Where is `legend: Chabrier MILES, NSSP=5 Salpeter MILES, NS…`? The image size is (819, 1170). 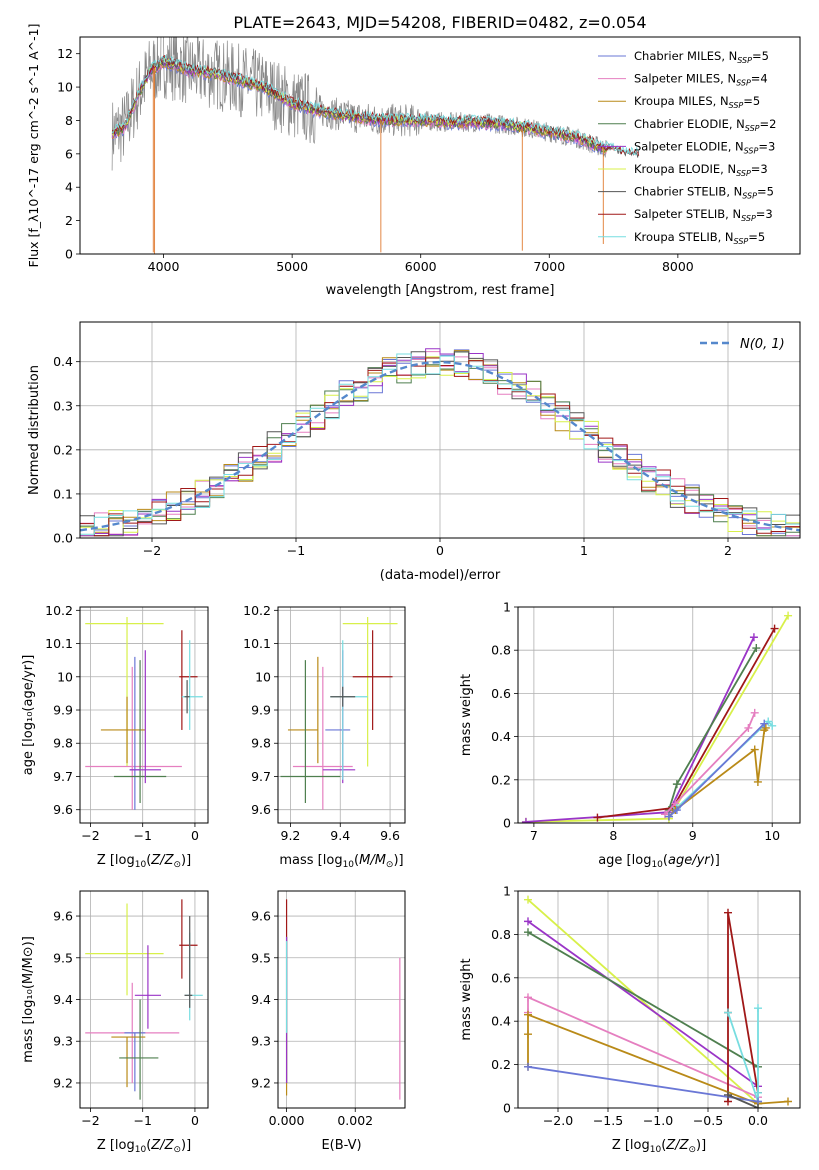
legend: Chabrier MILES, NSSP=5 Salpeter MILES, NS… is located at coordinates (687, 147).